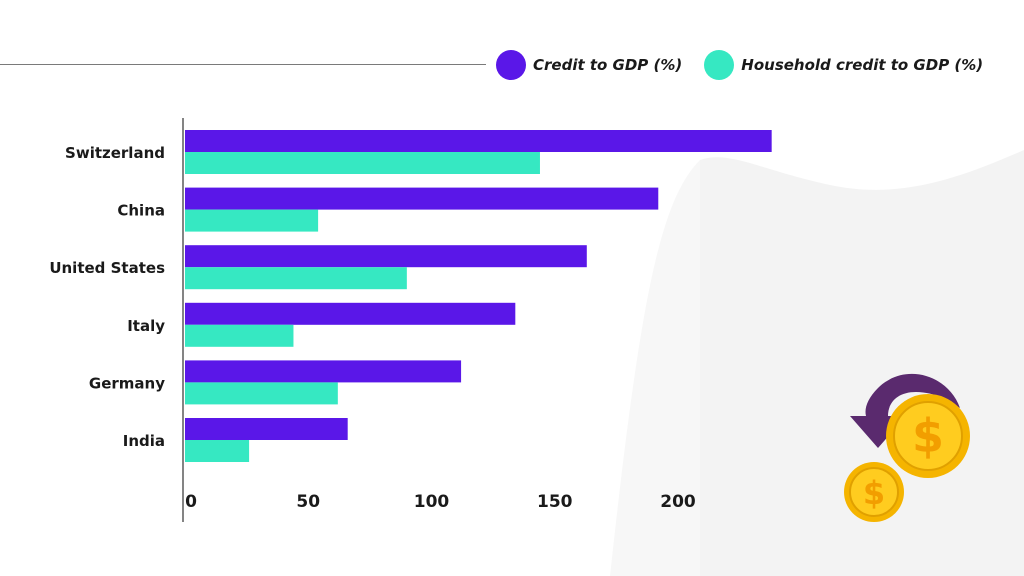 Image resolution: width=1024 pixels, height=576 pixels. What do you see at coordinates (191, 502) in the screenshot?
I see `x-tick-label: 0` at bounding box center [191, 502].